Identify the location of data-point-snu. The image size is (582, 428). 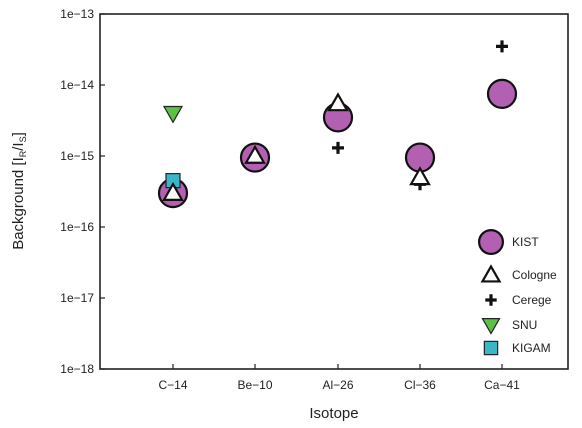
(173, 114).